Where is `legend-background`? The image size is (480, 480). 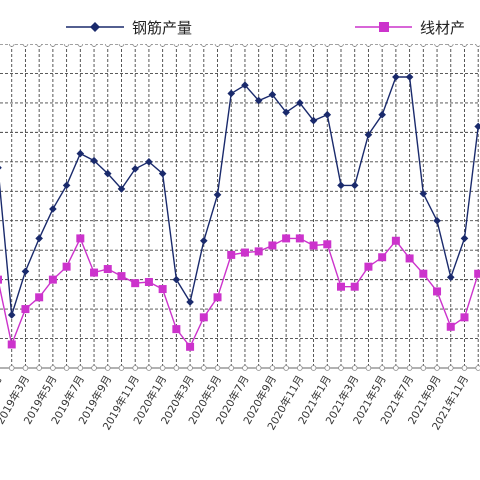
legend-background is located at coordinates (240, 22).